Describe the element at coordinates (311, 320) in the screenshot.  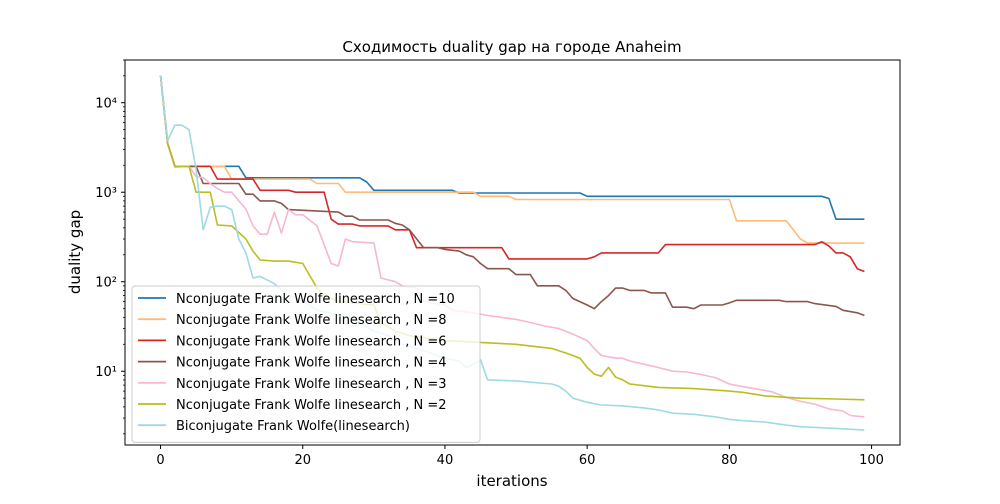
I see `legend-label-2: Nconjugate Frank Wolfe linesearch , N =8` at that location.